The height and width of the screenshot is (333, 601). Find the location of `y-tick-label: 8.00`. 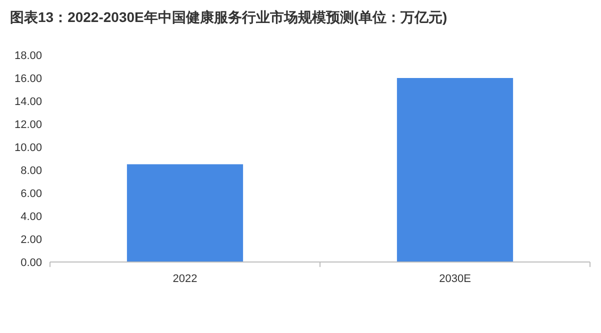

y-tick-label: 8.00 is located at coordinates (31, 171).